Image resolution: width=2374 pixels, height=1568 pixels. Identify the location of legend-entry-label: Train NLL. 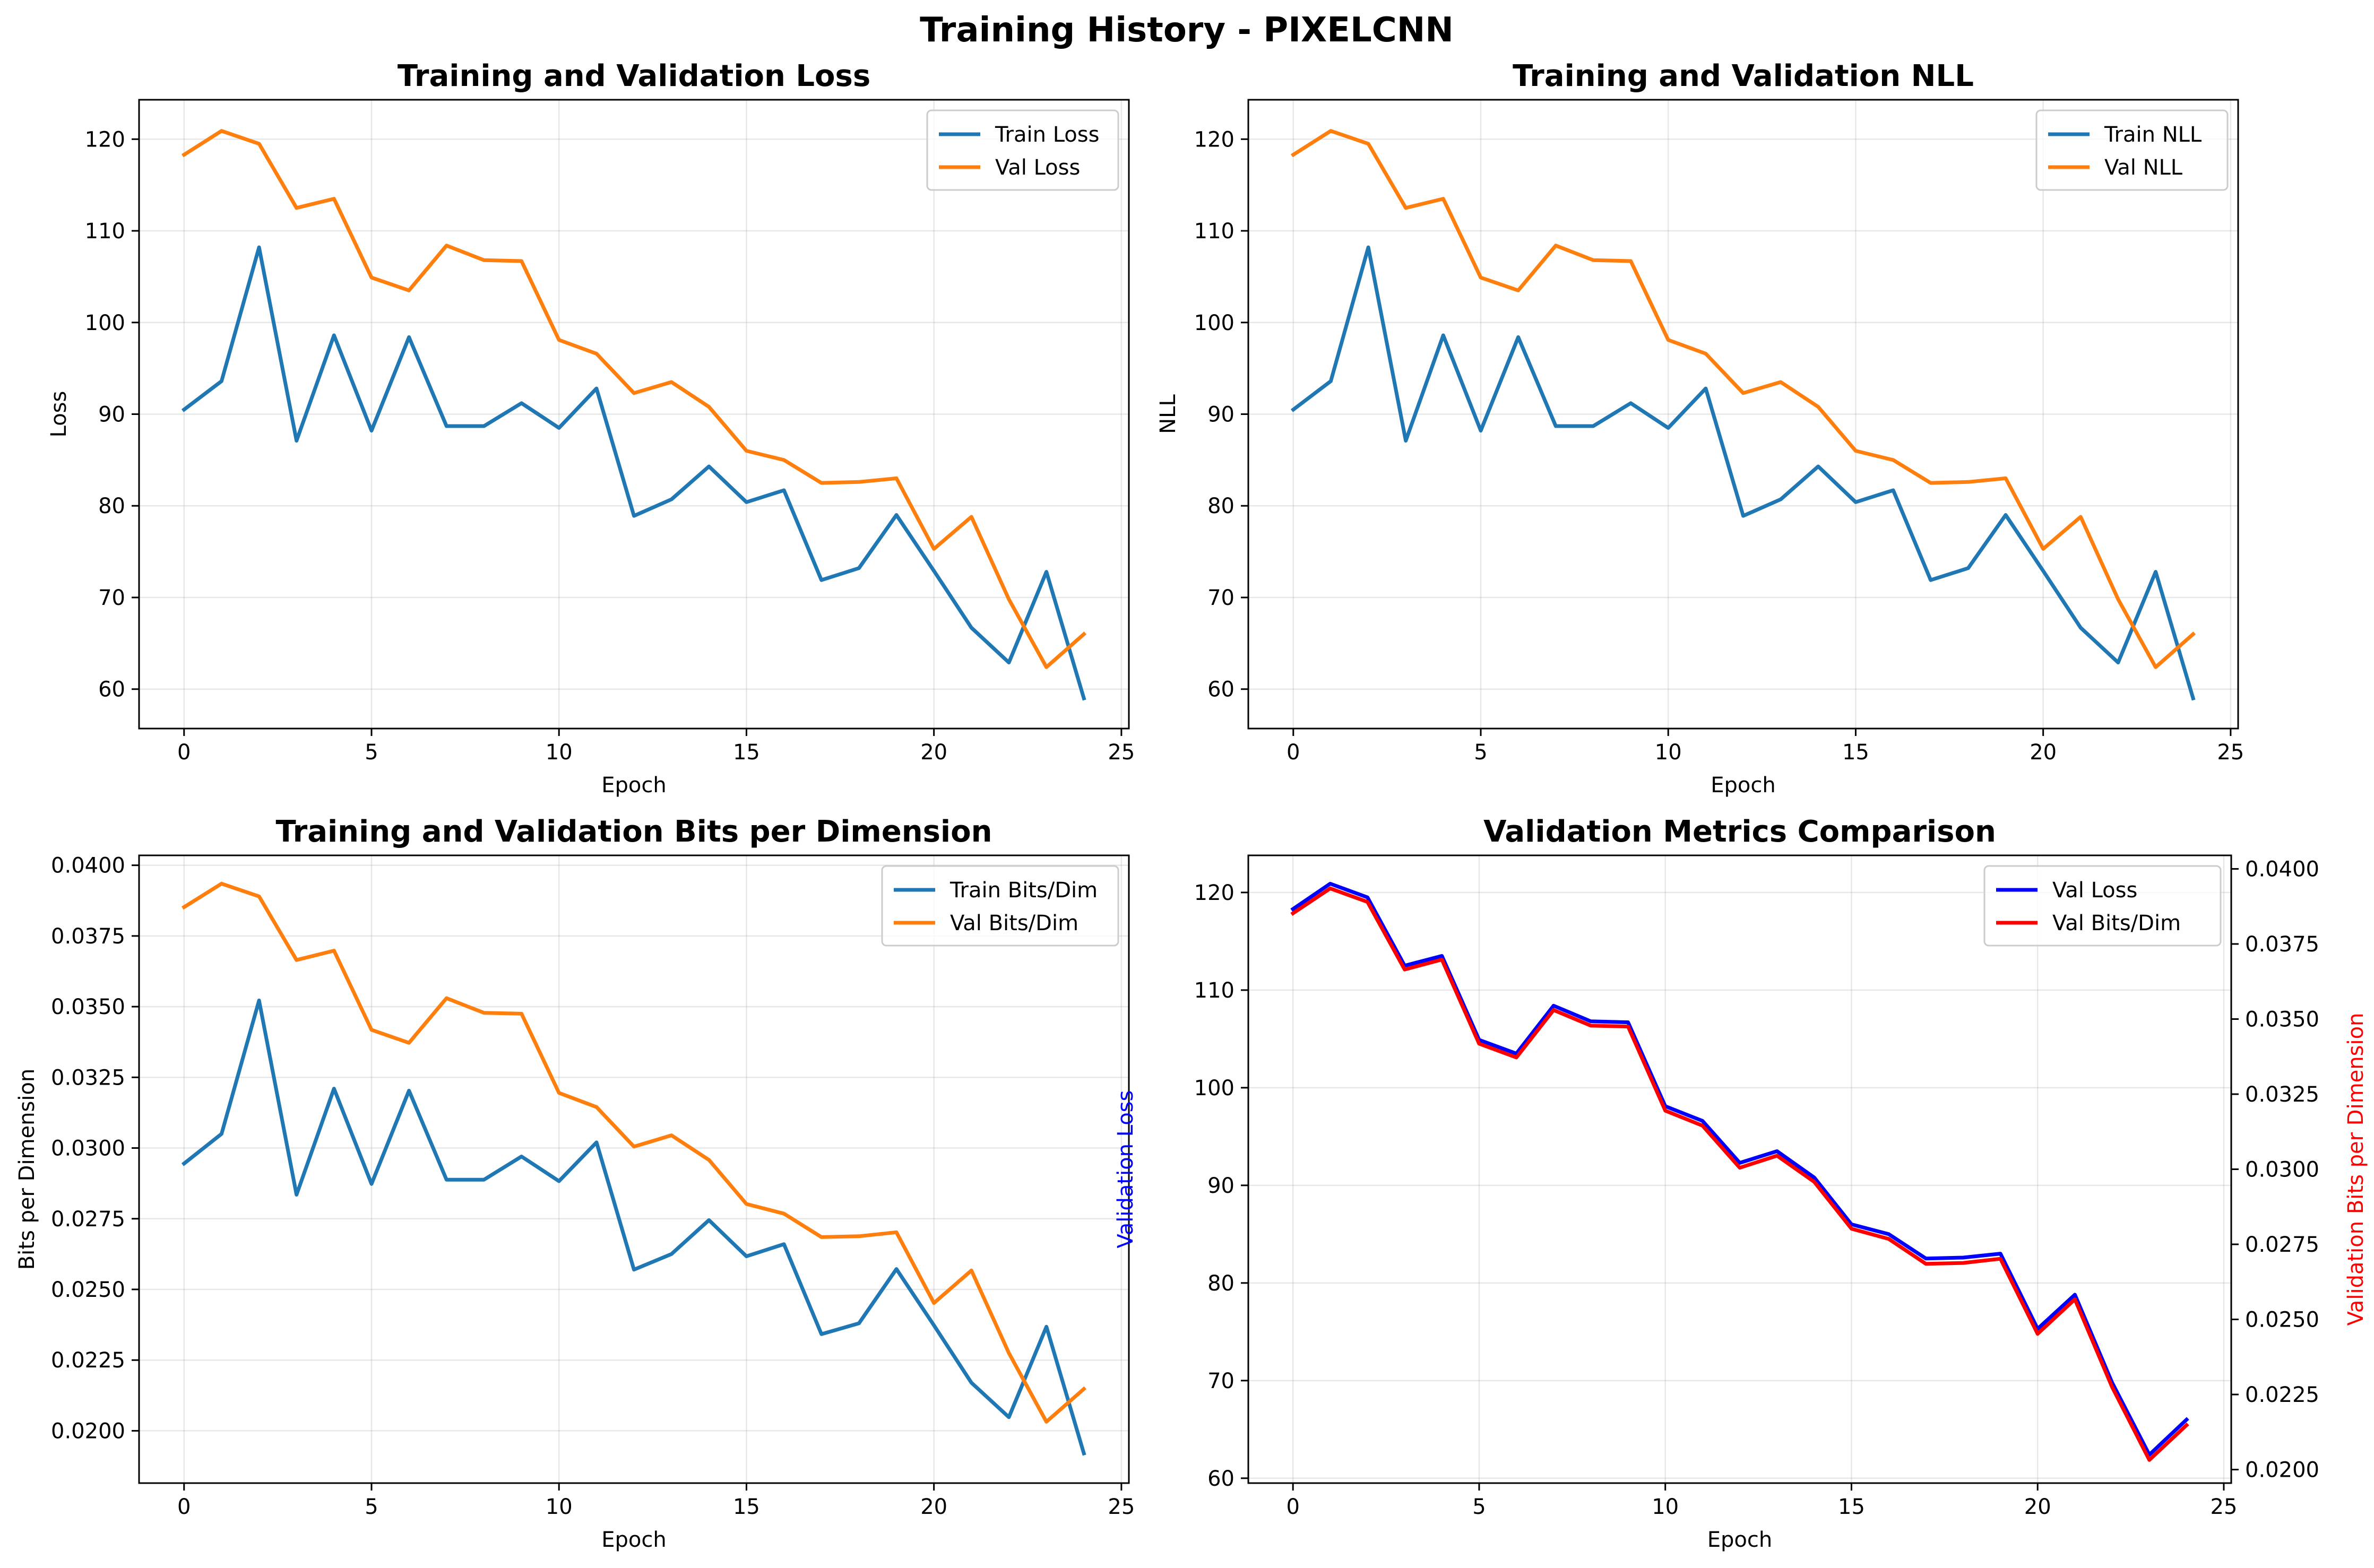
(2153, 135).